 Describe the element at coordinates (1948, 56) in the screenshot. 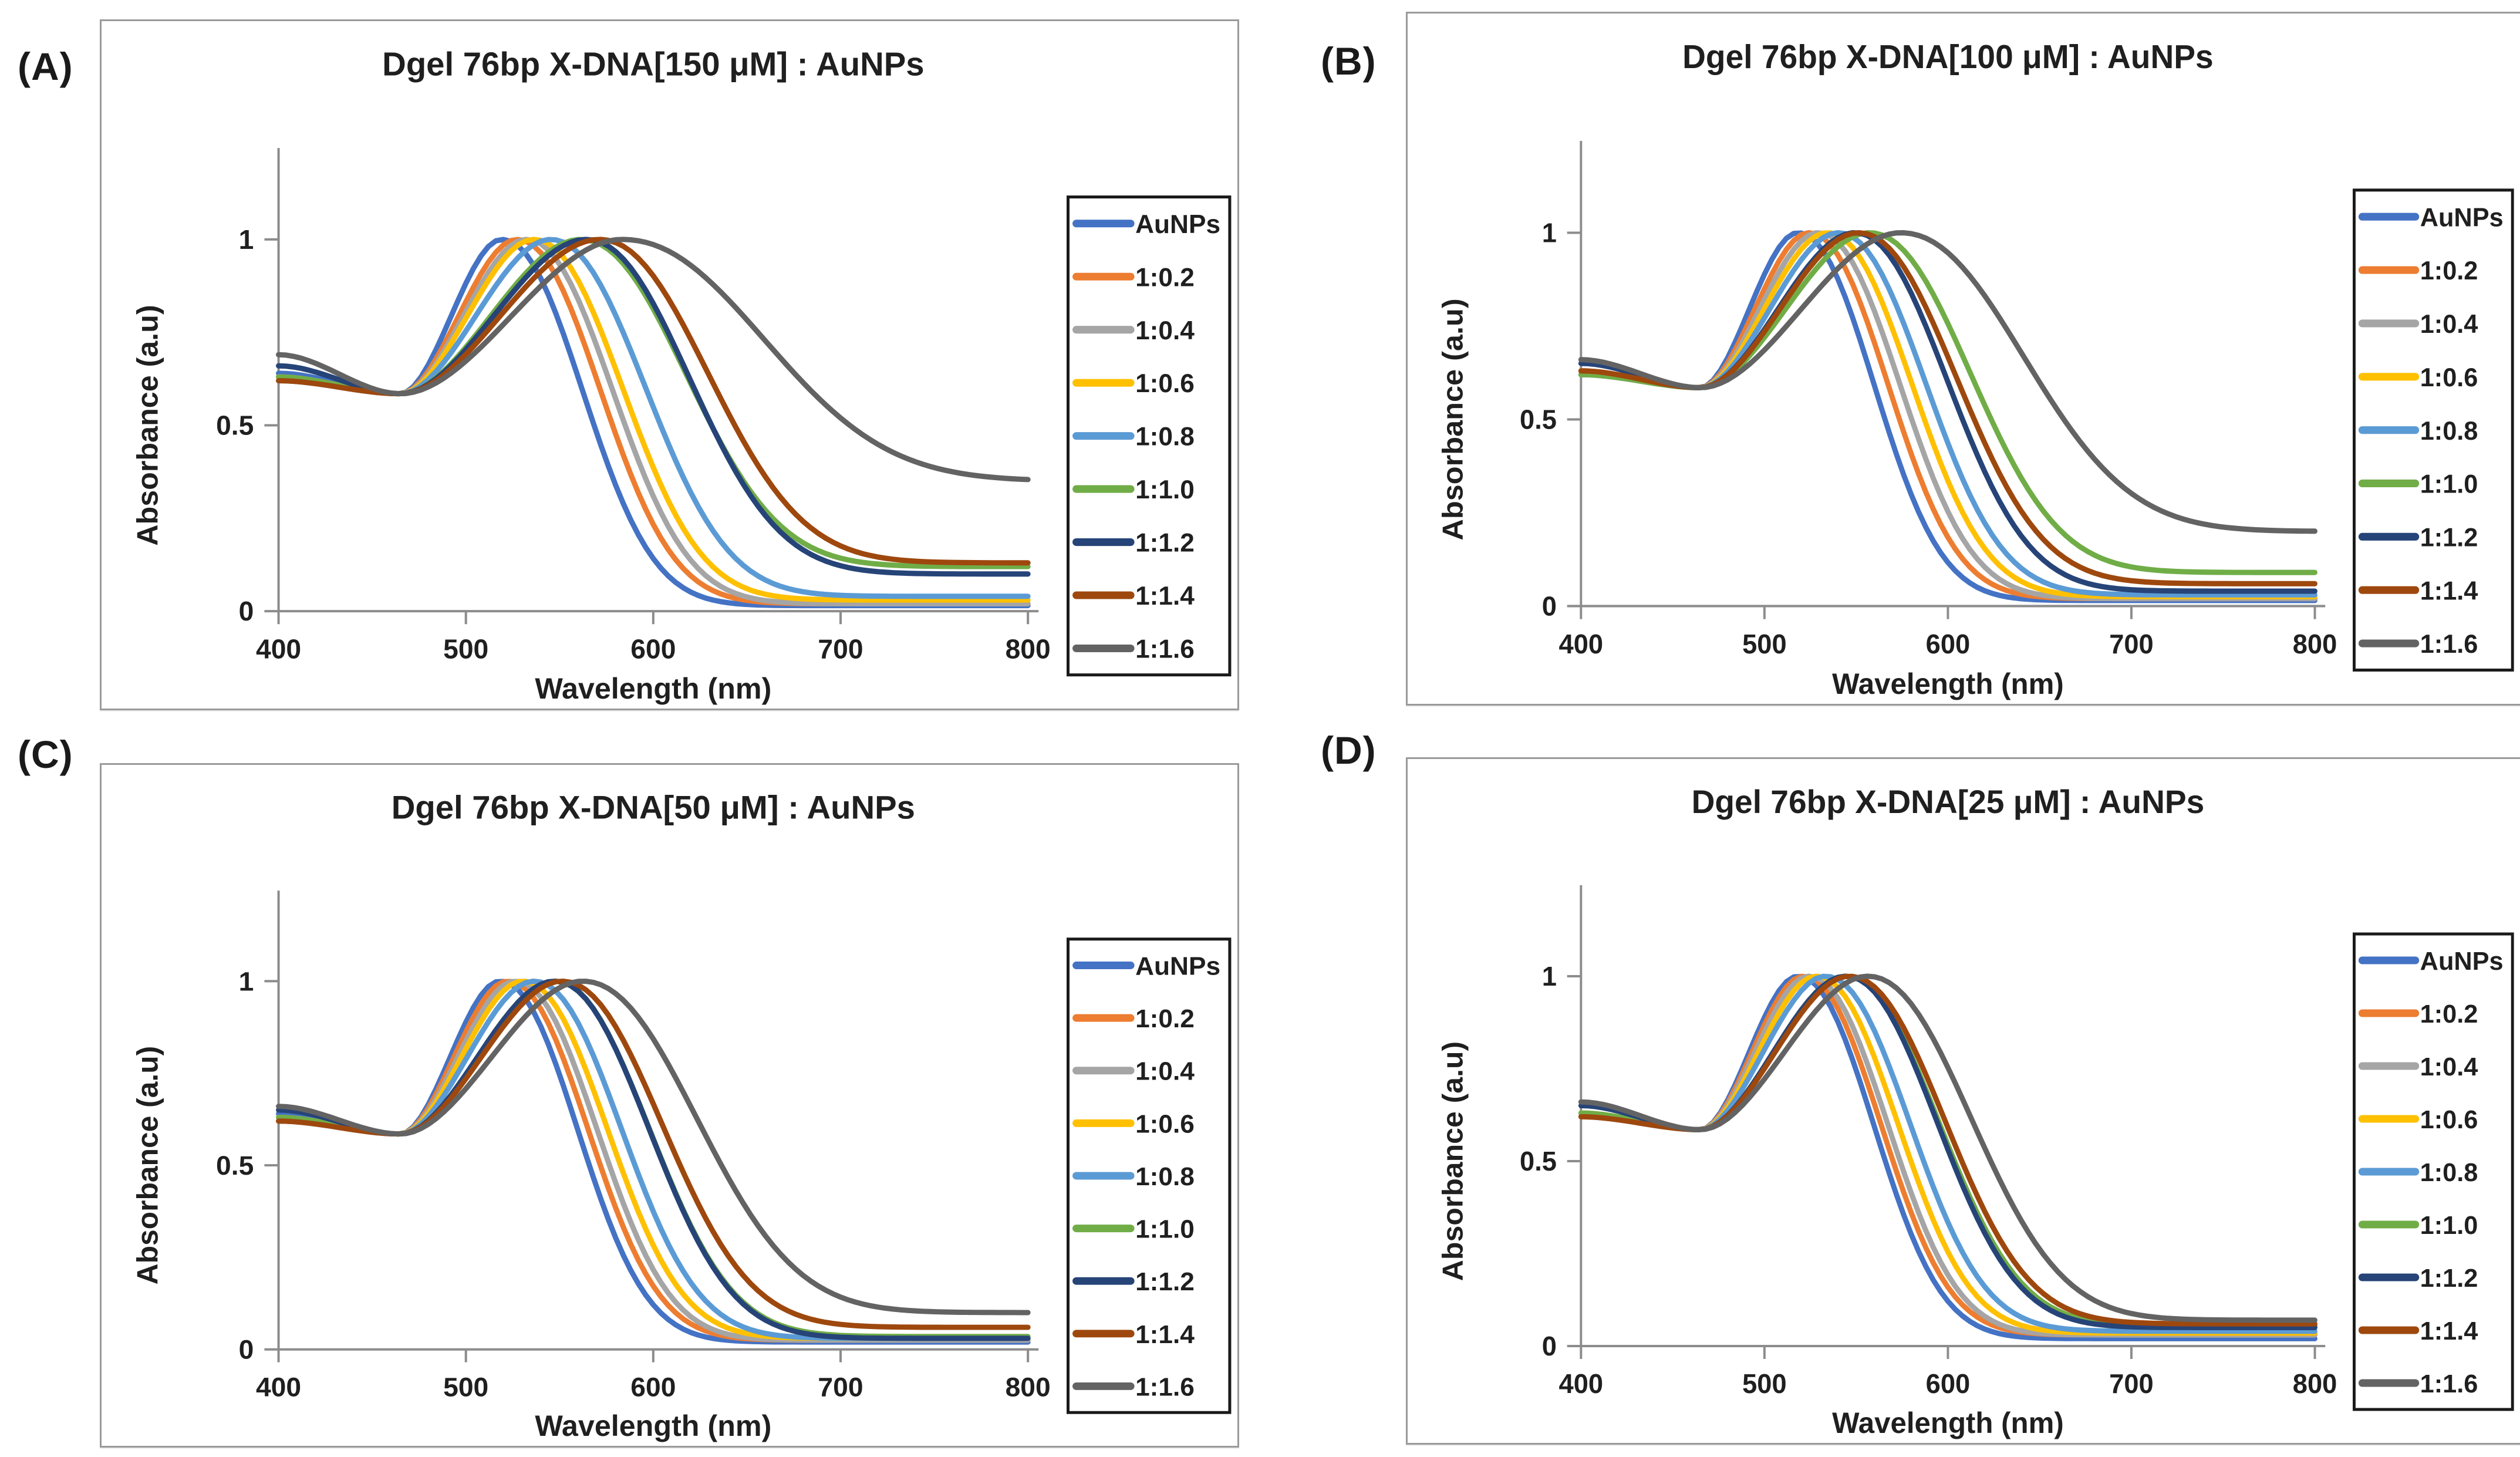

I see `chart-title: Dgel 76bp X-DNA[100 μM] : AuNPs` at that location.